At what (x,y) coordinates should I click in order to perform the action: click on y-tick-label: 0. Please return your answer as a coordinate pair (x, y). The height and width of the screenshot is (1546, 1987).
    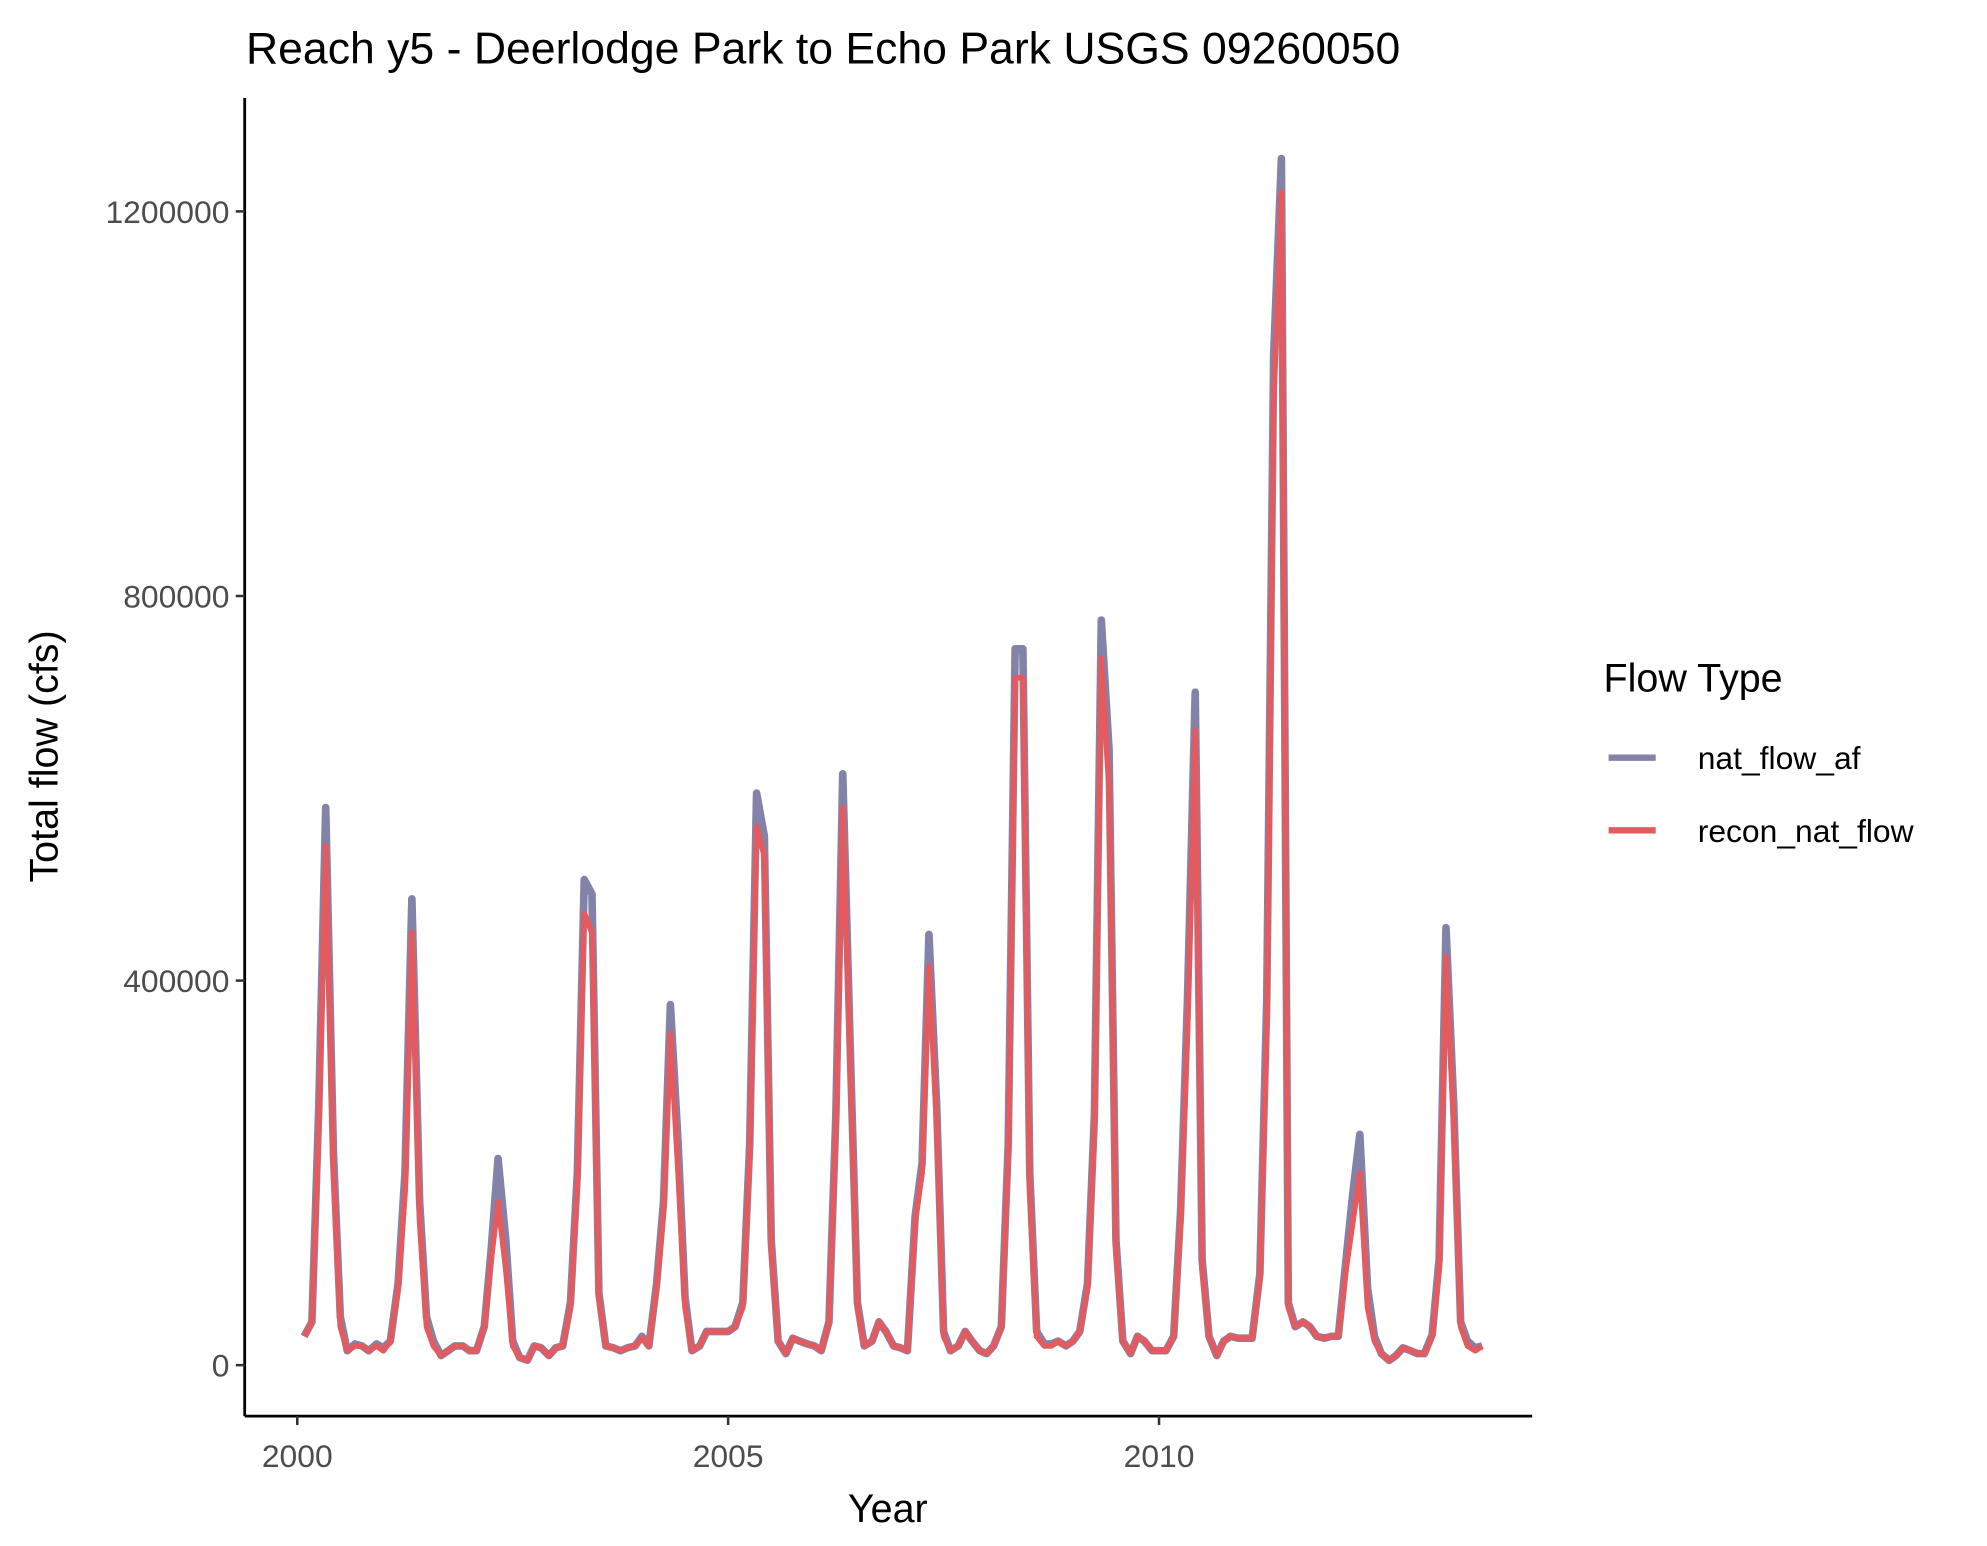
    Looking at the image, I should click on (221, 1366).